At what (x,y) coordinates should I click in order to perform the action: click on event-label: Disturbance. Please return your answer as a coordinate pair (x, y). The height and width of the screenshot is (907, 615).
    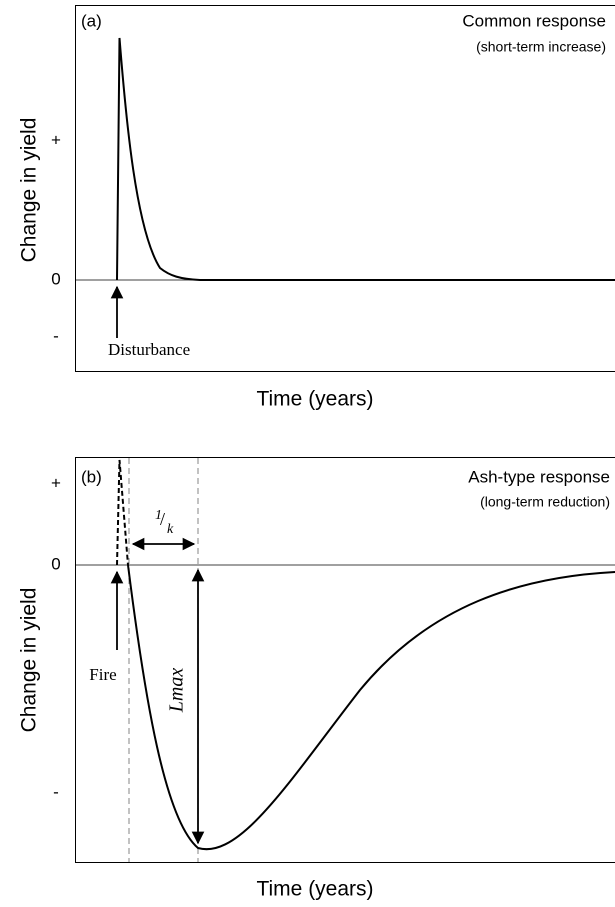
    Looking at the image, I should click on (149, 349).